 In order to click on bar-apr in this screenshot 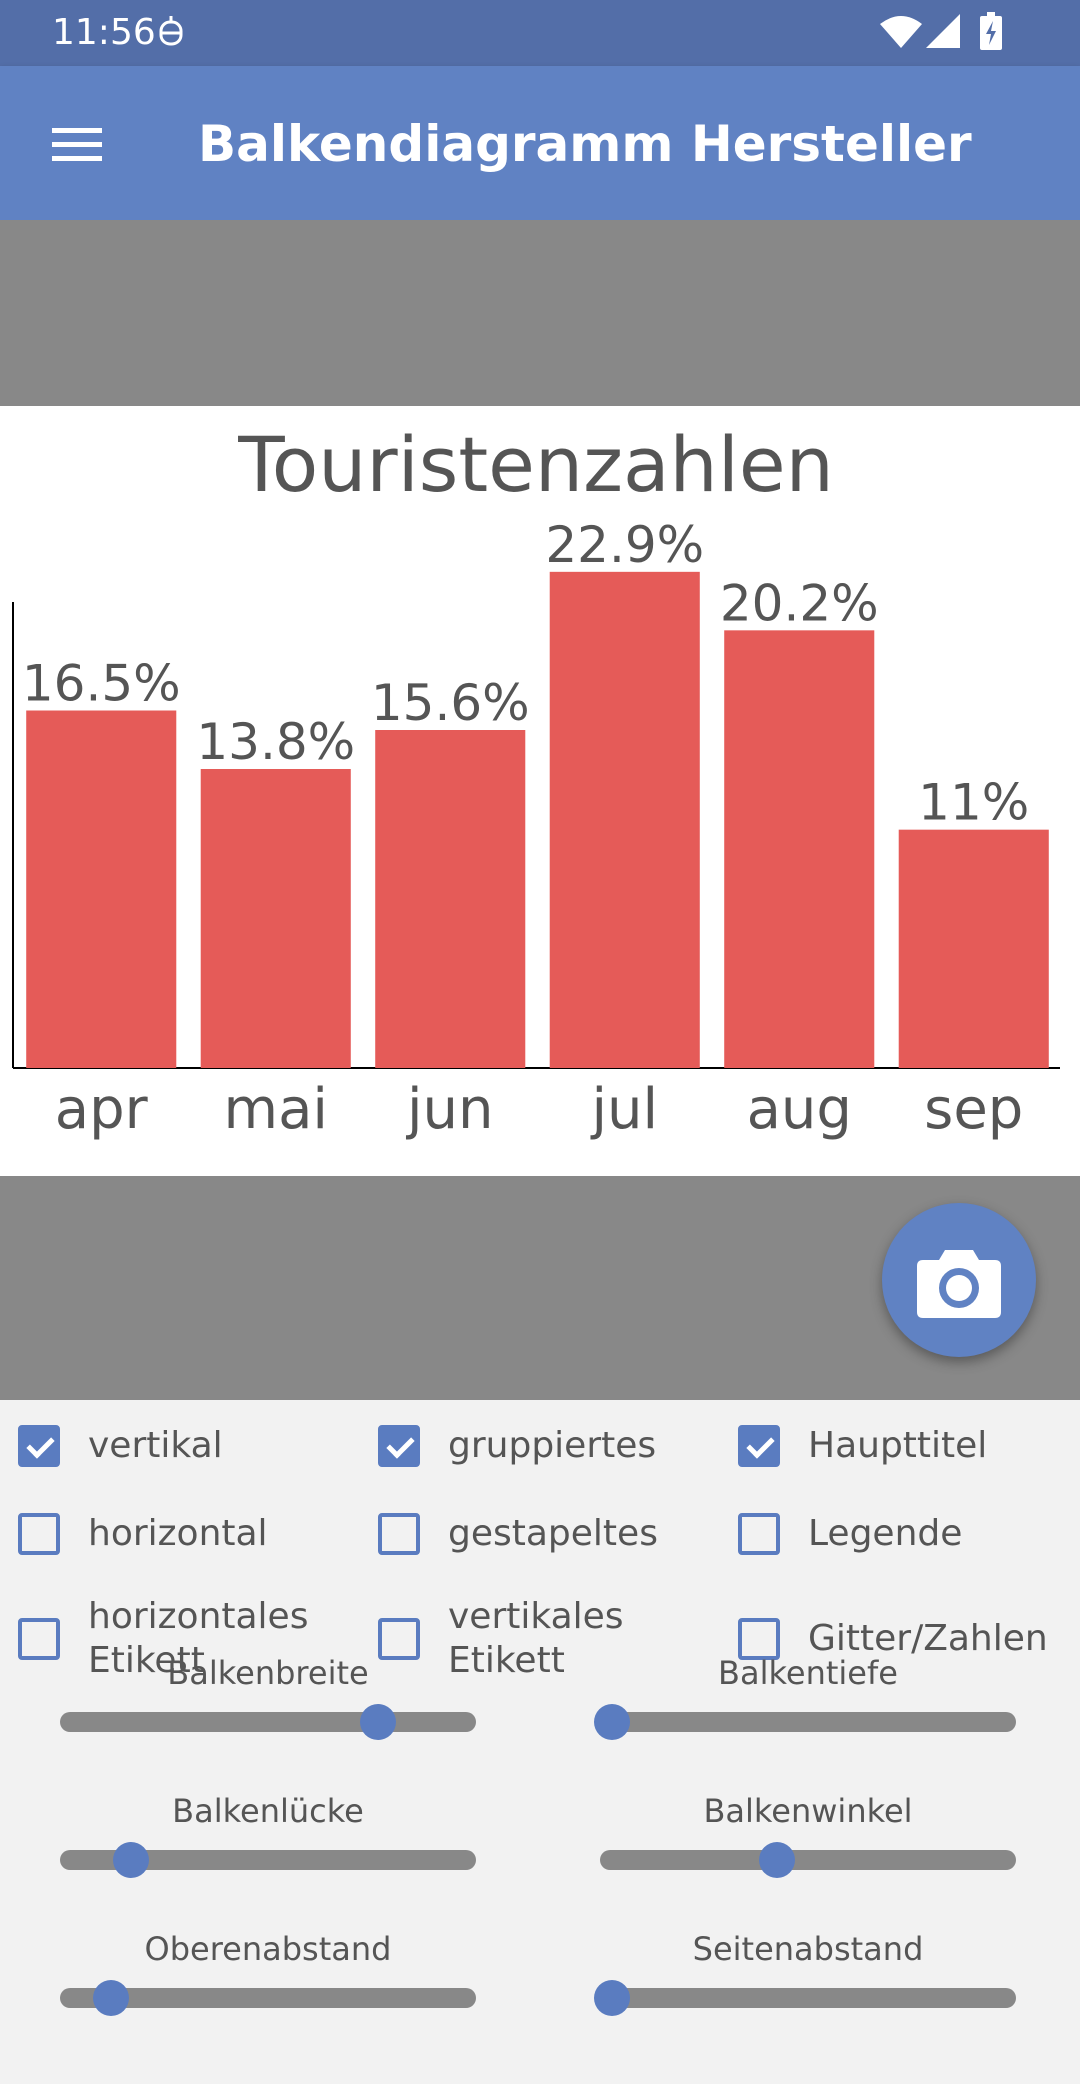, I will do `click(101, 889)`.